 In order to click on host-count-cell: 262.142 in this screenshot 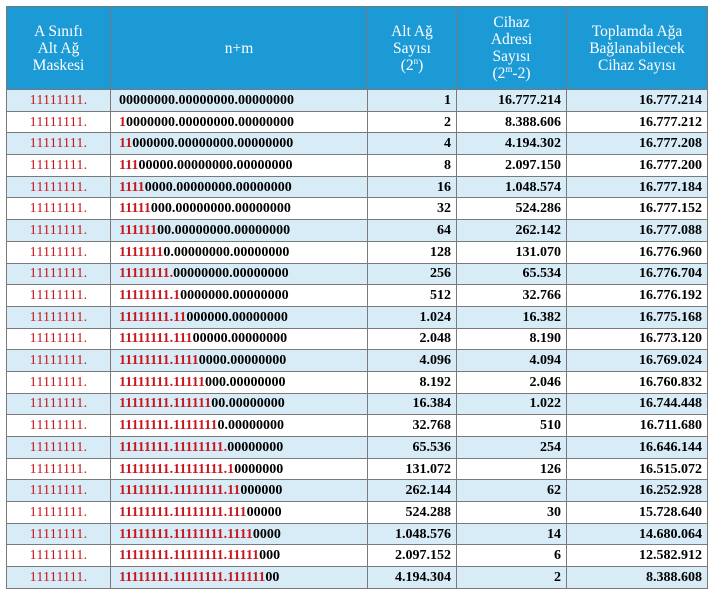, I will do `click(511, 230)`.